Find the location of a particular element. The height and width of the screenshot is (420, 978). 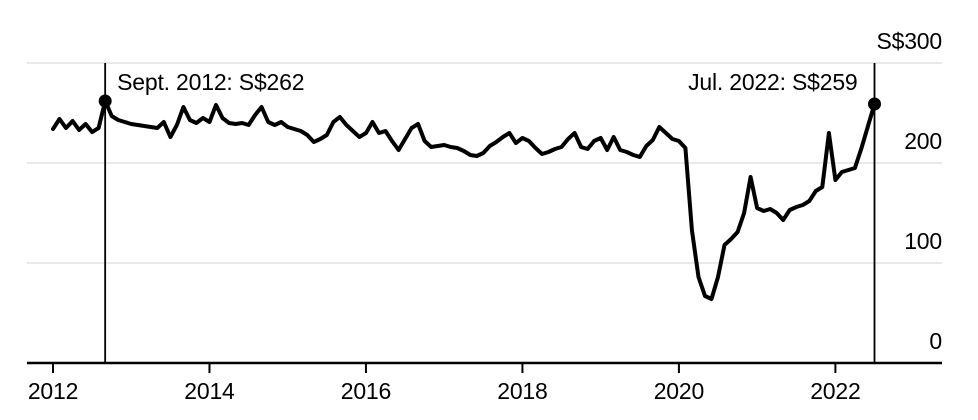

y-axis-label: 0 is located at coordinates (935, 341).